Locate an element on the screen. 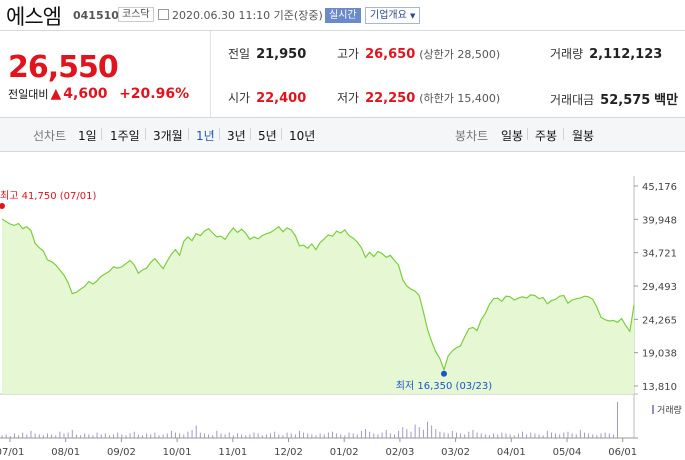 The height and width of the screenshot is (460, 685). tab-monthly: 월봉 is located at coordinates (583, 136).